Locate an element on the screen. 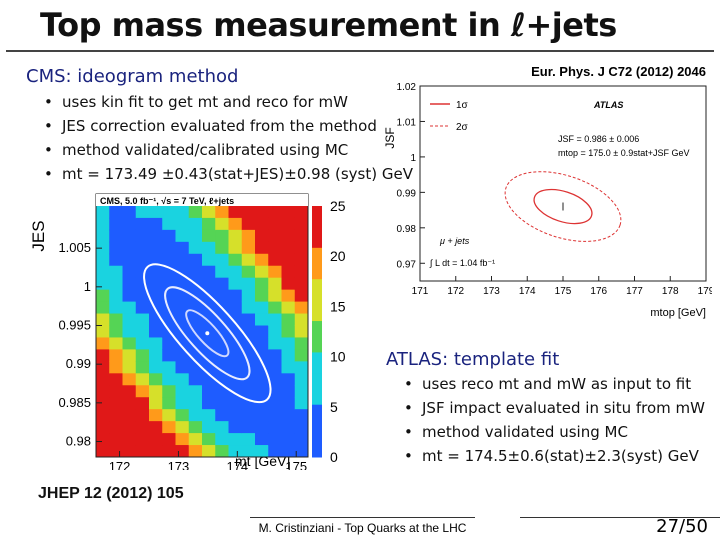 This screenshot has width=720, height=540. cms-y-tick-label: 0.98 is located at coordinates (78, 441).